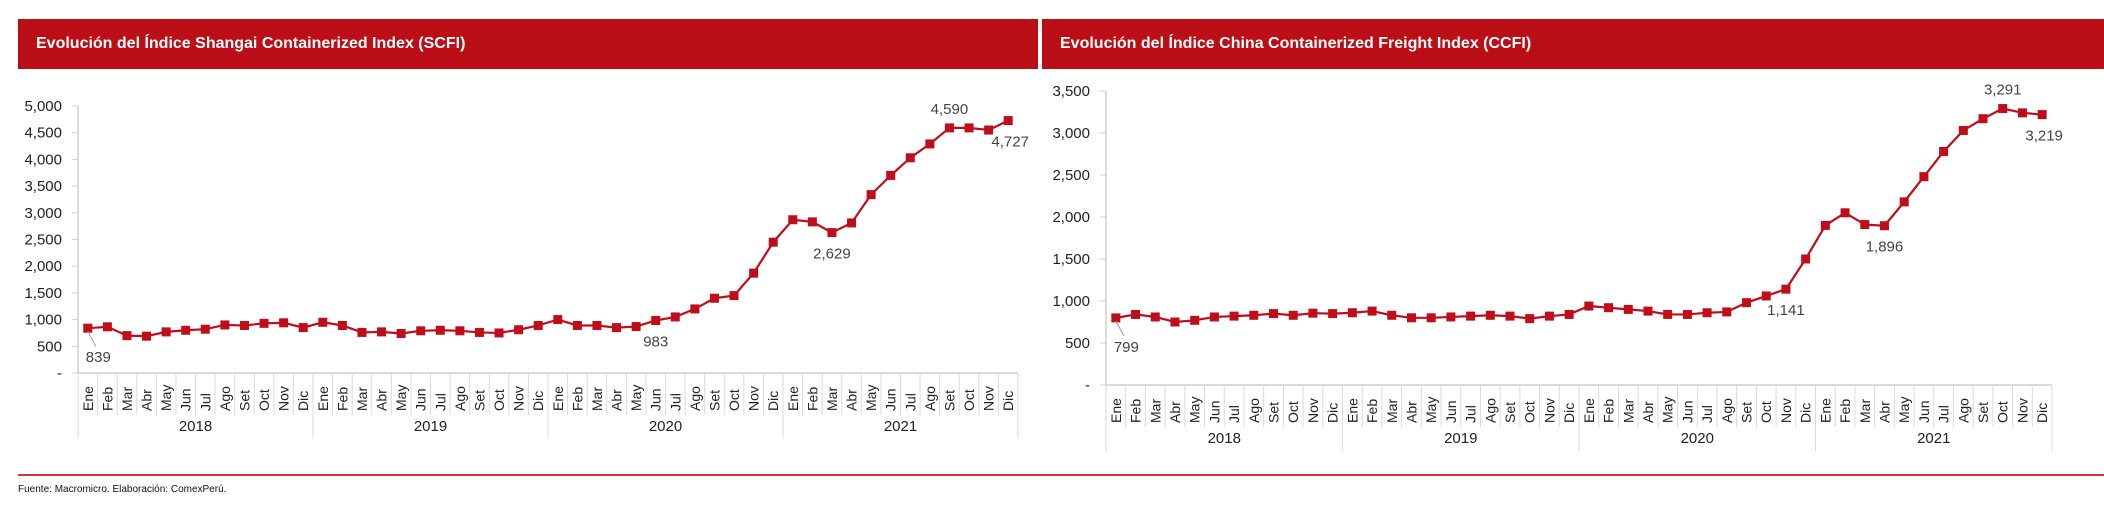  I want to click on y-tick-label: 2,500, so click(1071, 175).